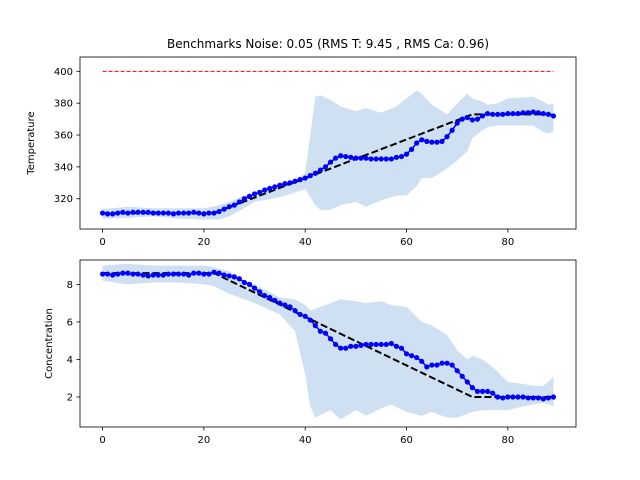  Describe the element at coordinates (63, 167) in the screenshot. I see `temperature-y-tick-label: 340` at that location.